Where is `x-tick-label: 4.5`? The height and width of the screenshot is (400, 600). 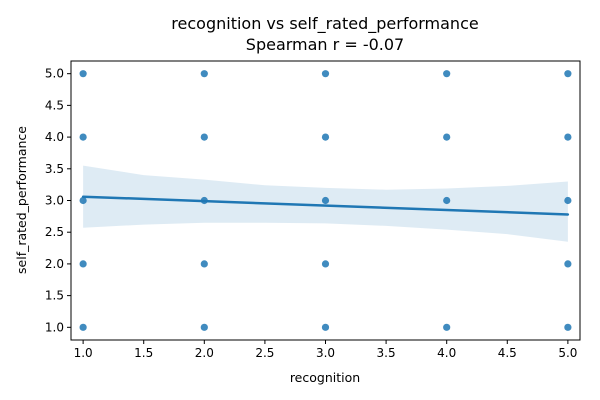
x-tick-label: 4.5 is located at coordinates (507, 353).